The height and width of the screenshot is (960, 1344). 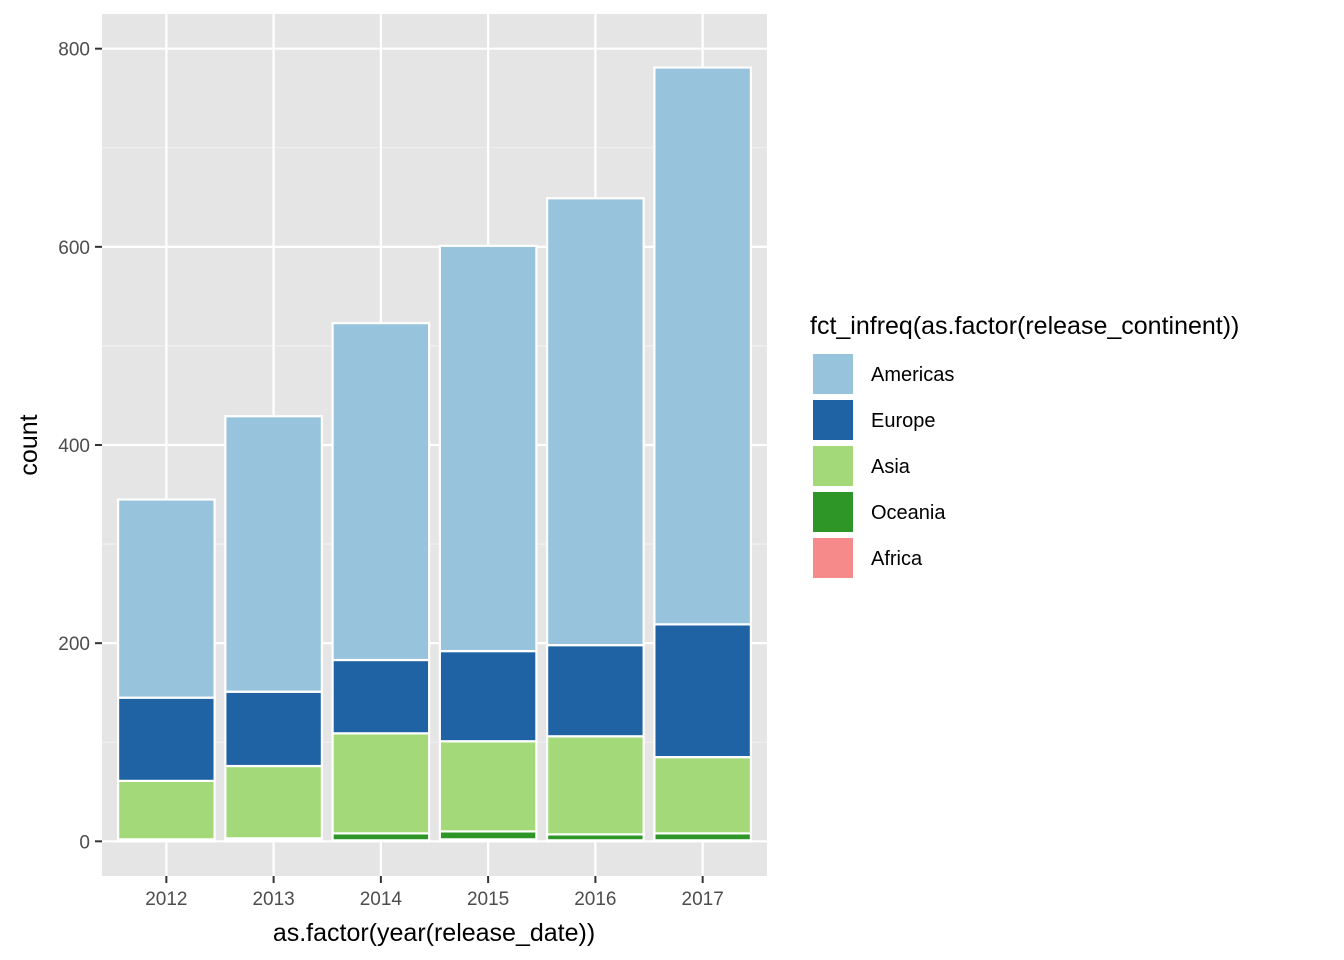 What do you see at coordinates (273, 899) in the screenshot?
I see `x-tick-label: 2013` at bounding box center [273, 899].